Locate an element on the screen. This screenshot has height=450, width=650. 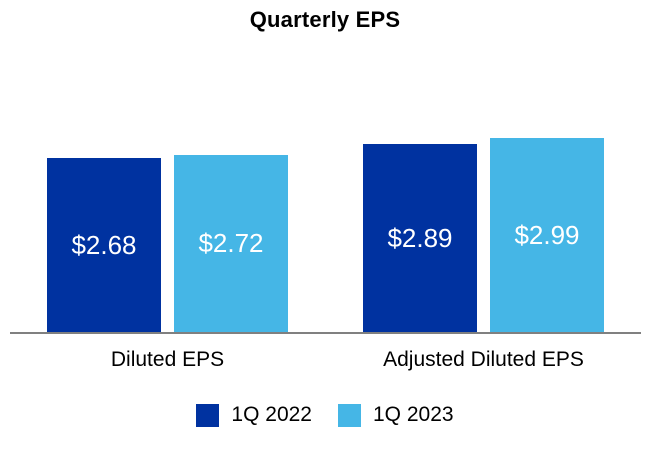
bar: $2.68 is located at coordinates (104, 245).